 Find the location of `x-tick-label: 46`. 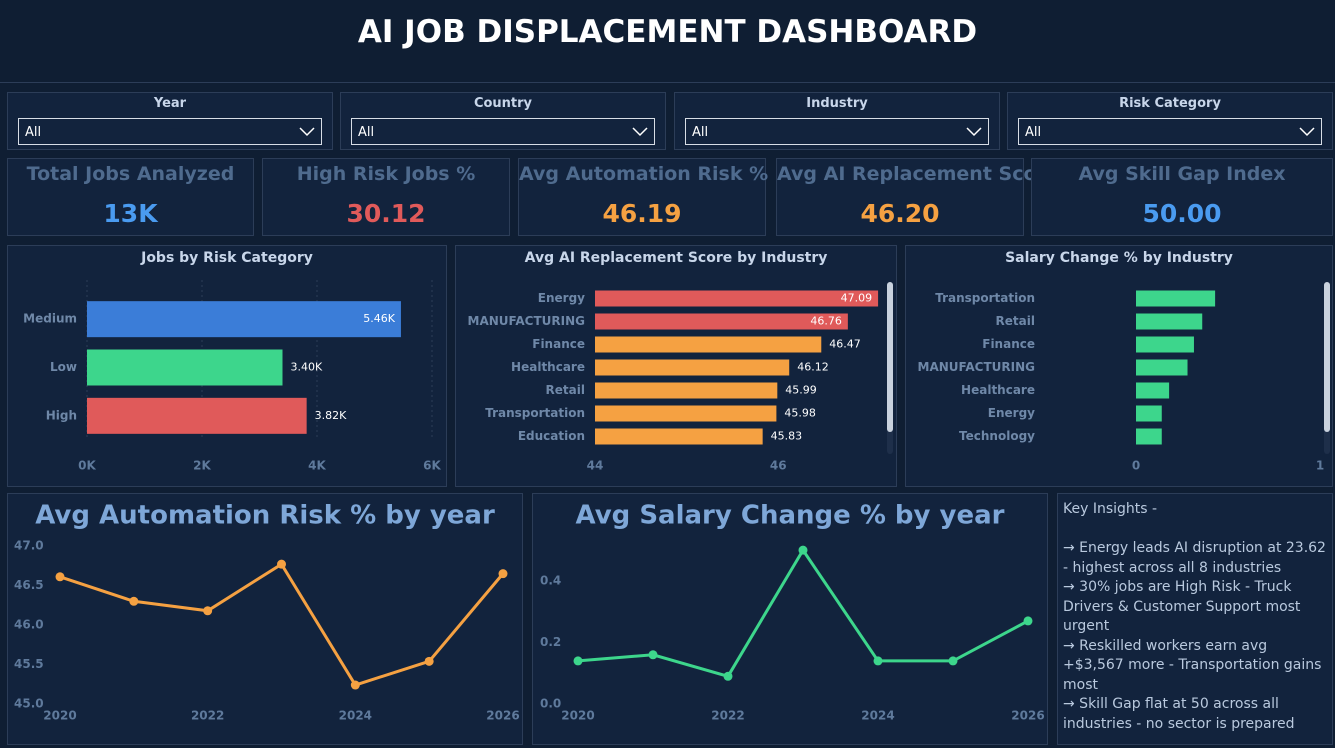

x-tick-label: 46 is located at coordinates (778, 466).